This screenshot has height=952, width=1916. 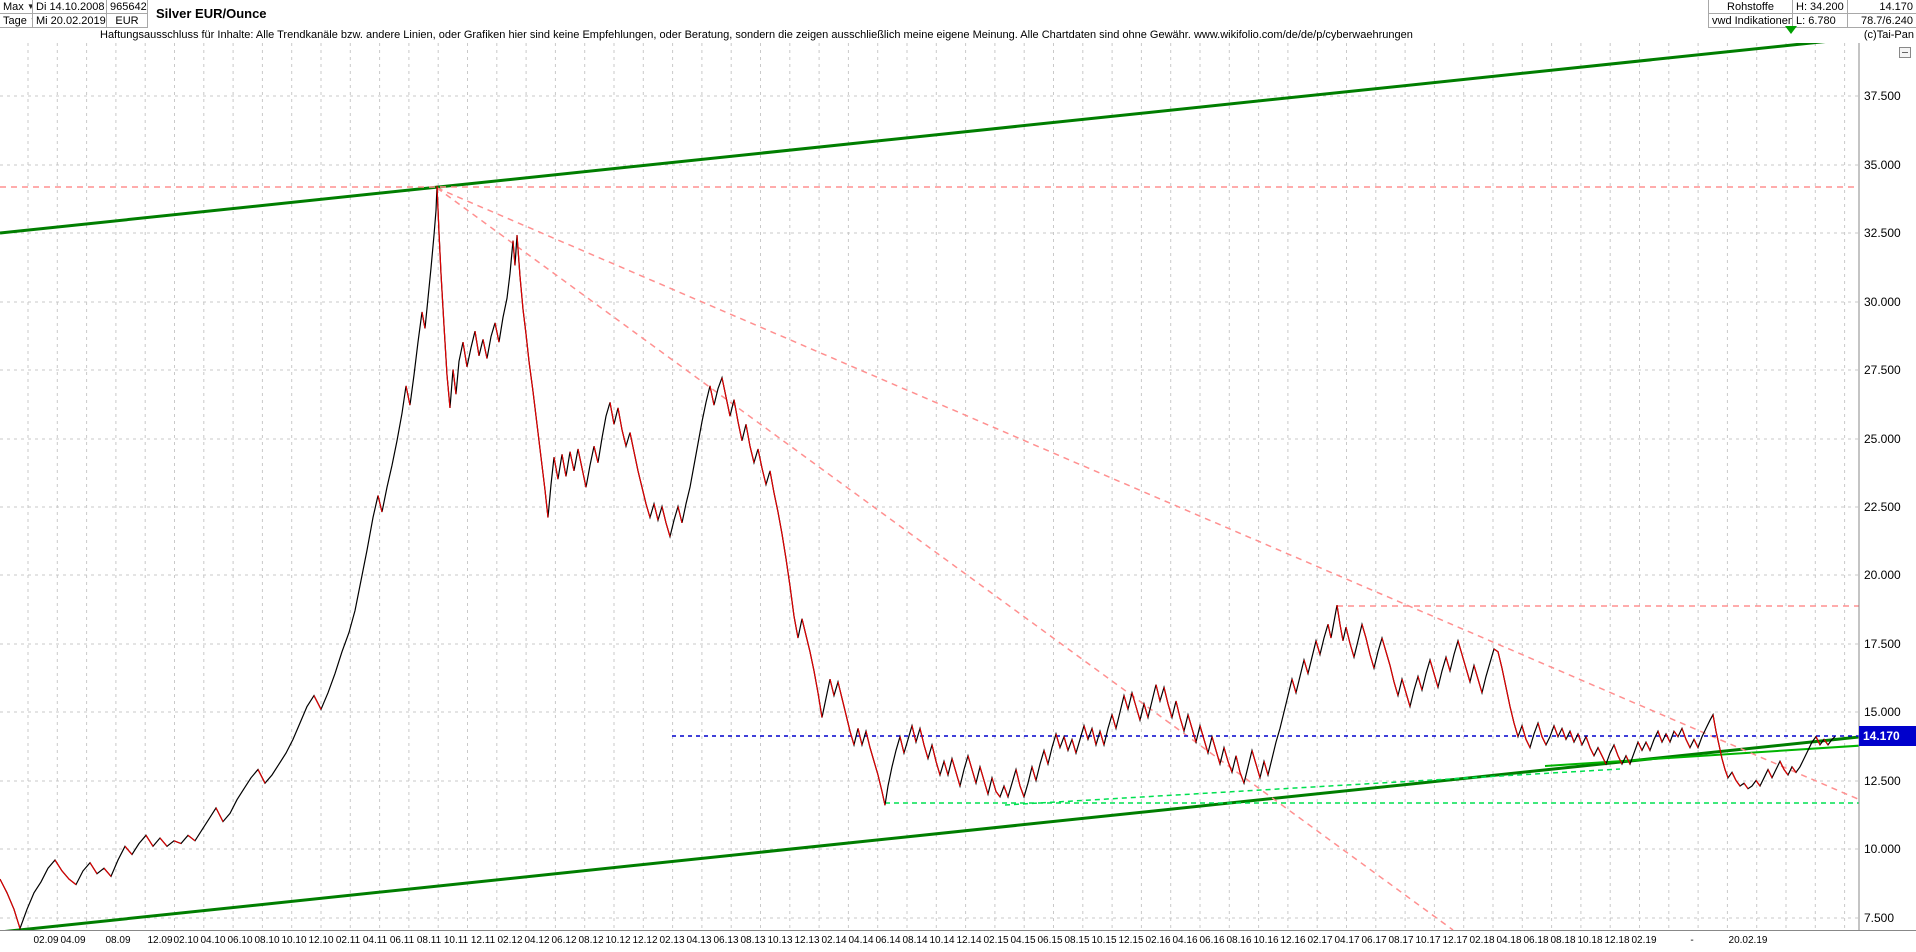 I want to click on period-dropdown: Tage ▼, so click(x=16, y=21).